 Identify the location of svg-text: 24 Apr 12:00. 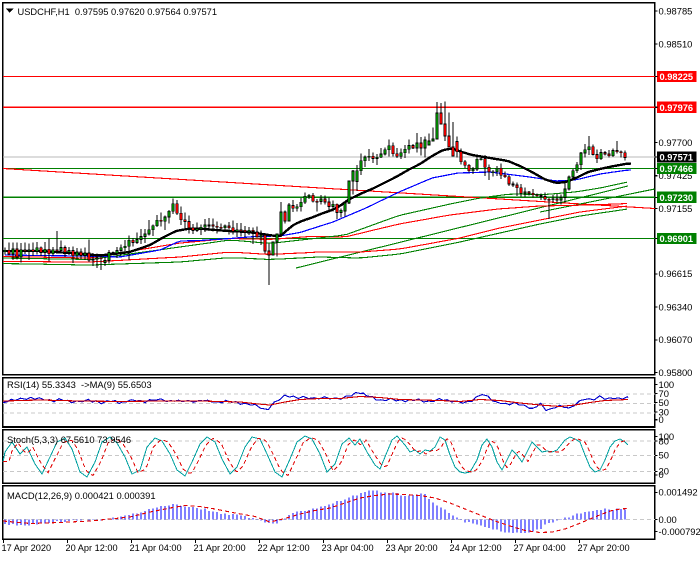
(476, 548).